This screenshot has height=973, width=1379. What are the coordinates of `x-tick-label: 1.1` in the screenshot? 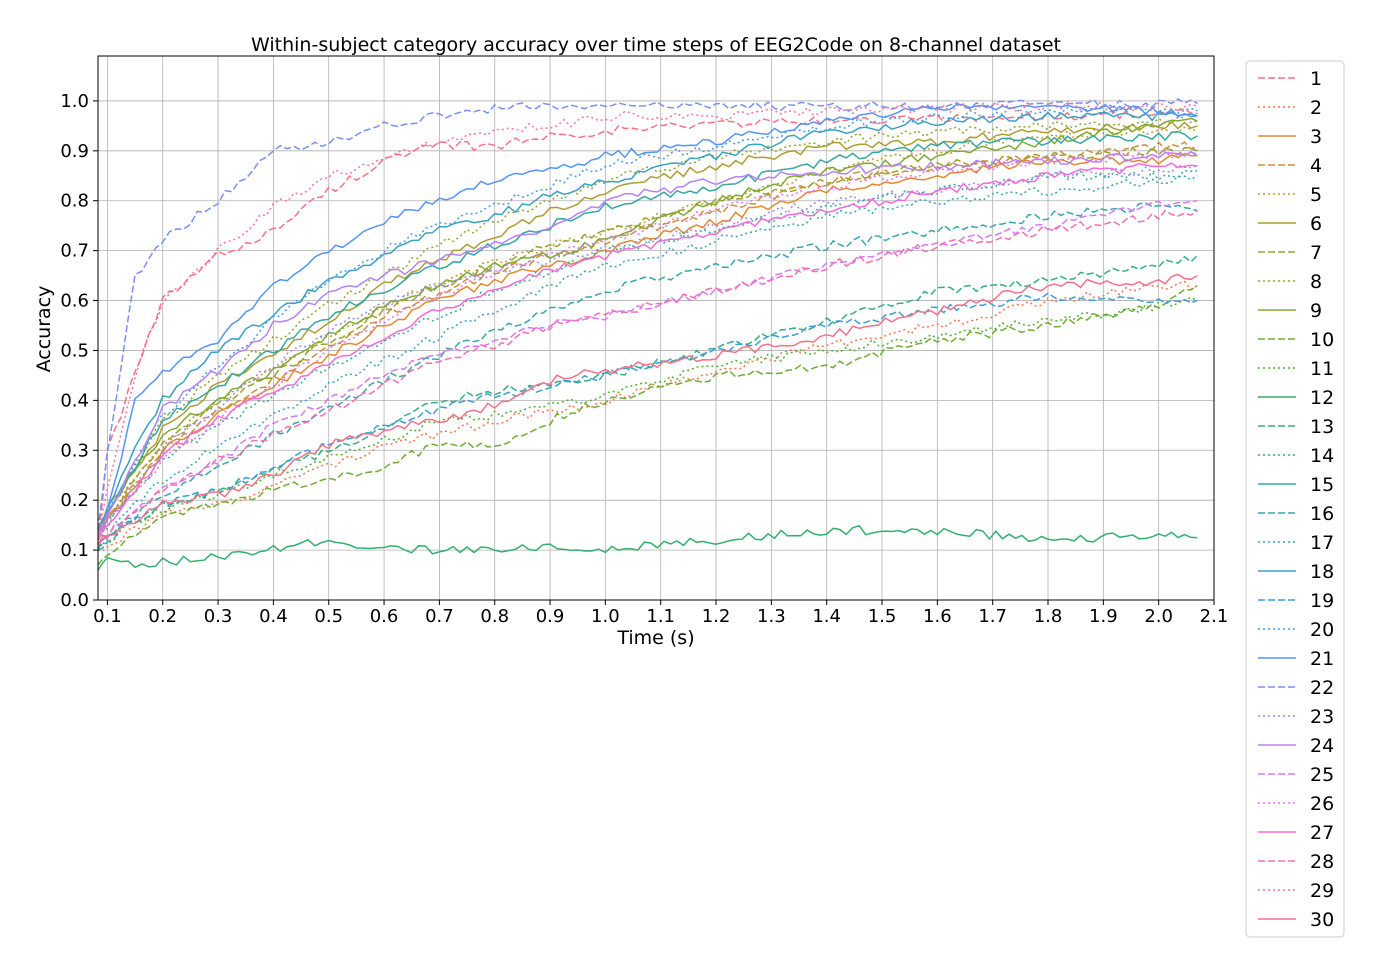 It's located at (660, 616).